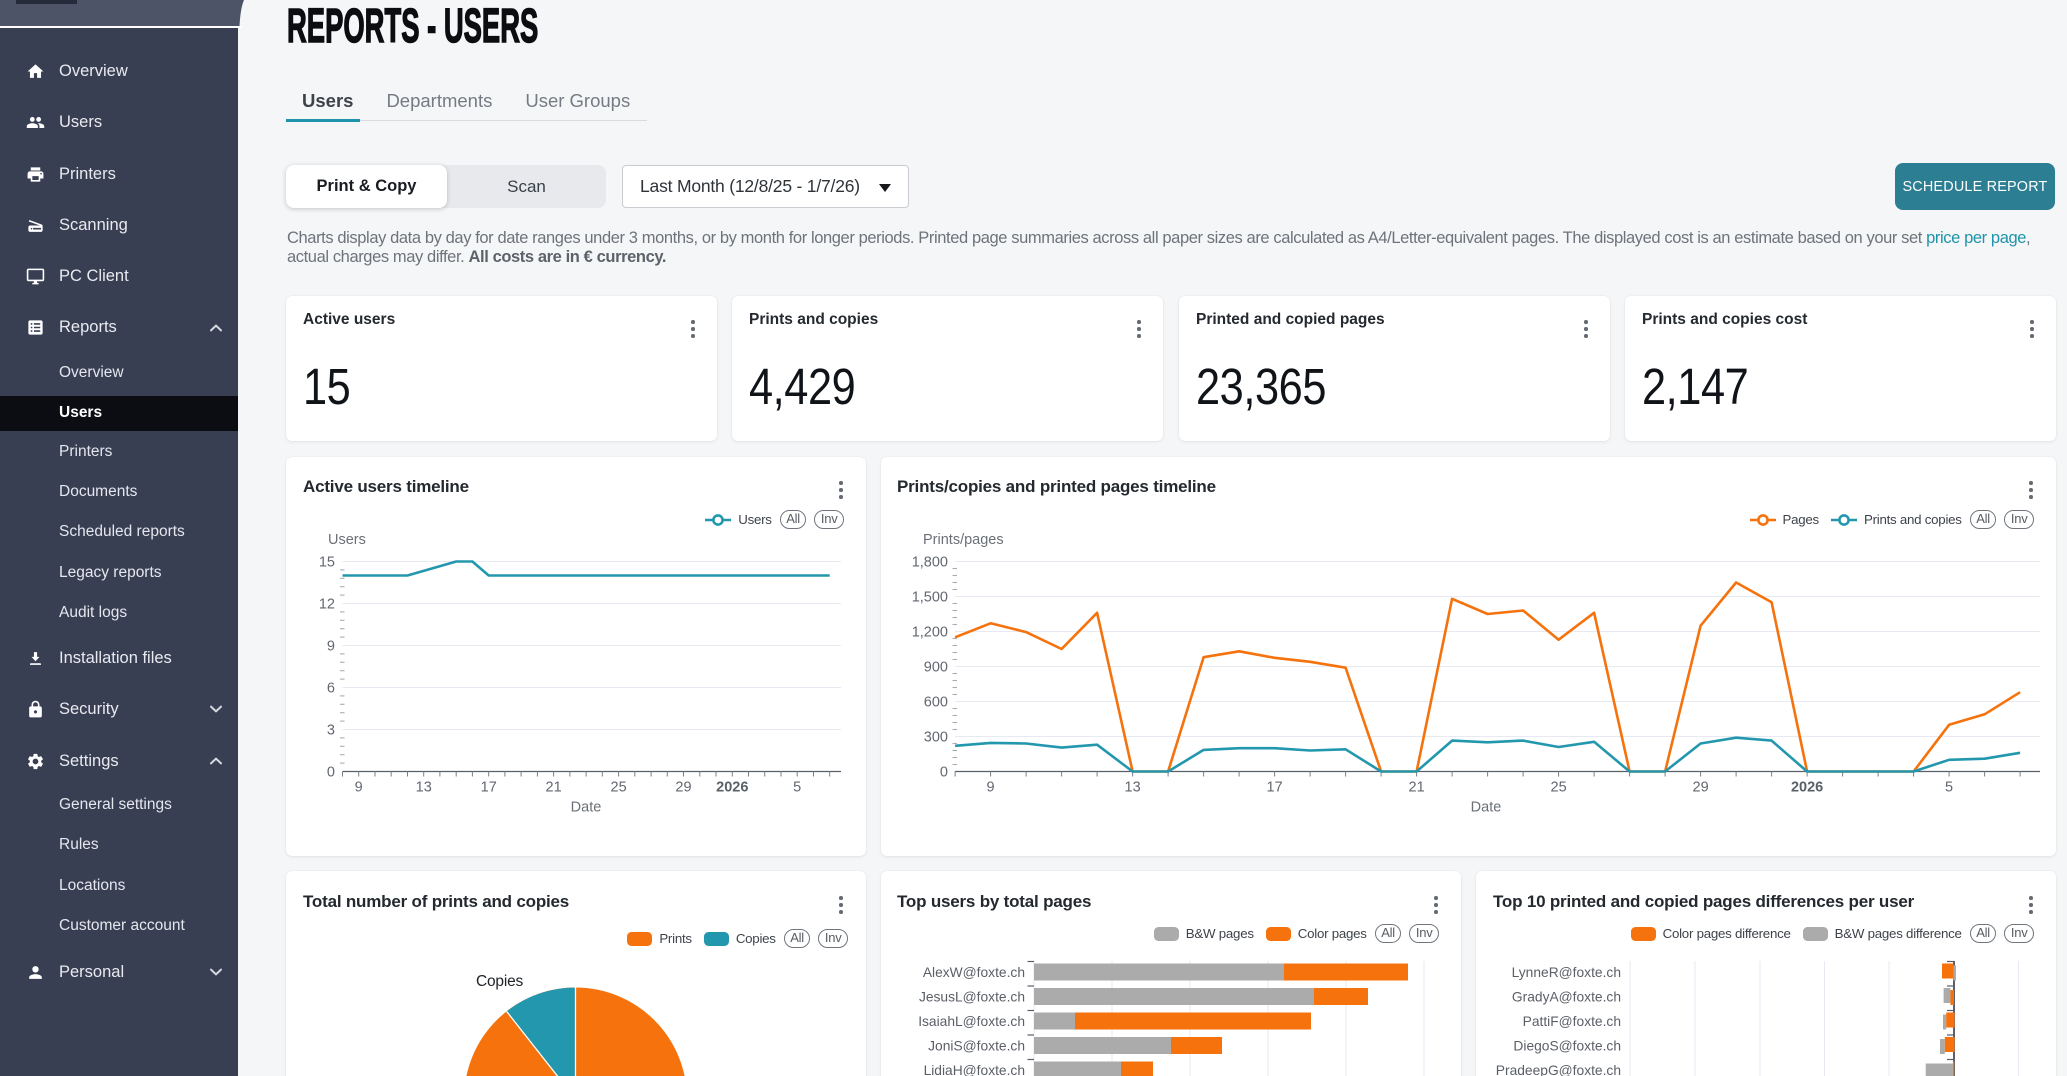 The height and width of the screenshot is (1076, 2067). I want to click on svg-text: JesusL@foxte.ch, so click(972, 997).